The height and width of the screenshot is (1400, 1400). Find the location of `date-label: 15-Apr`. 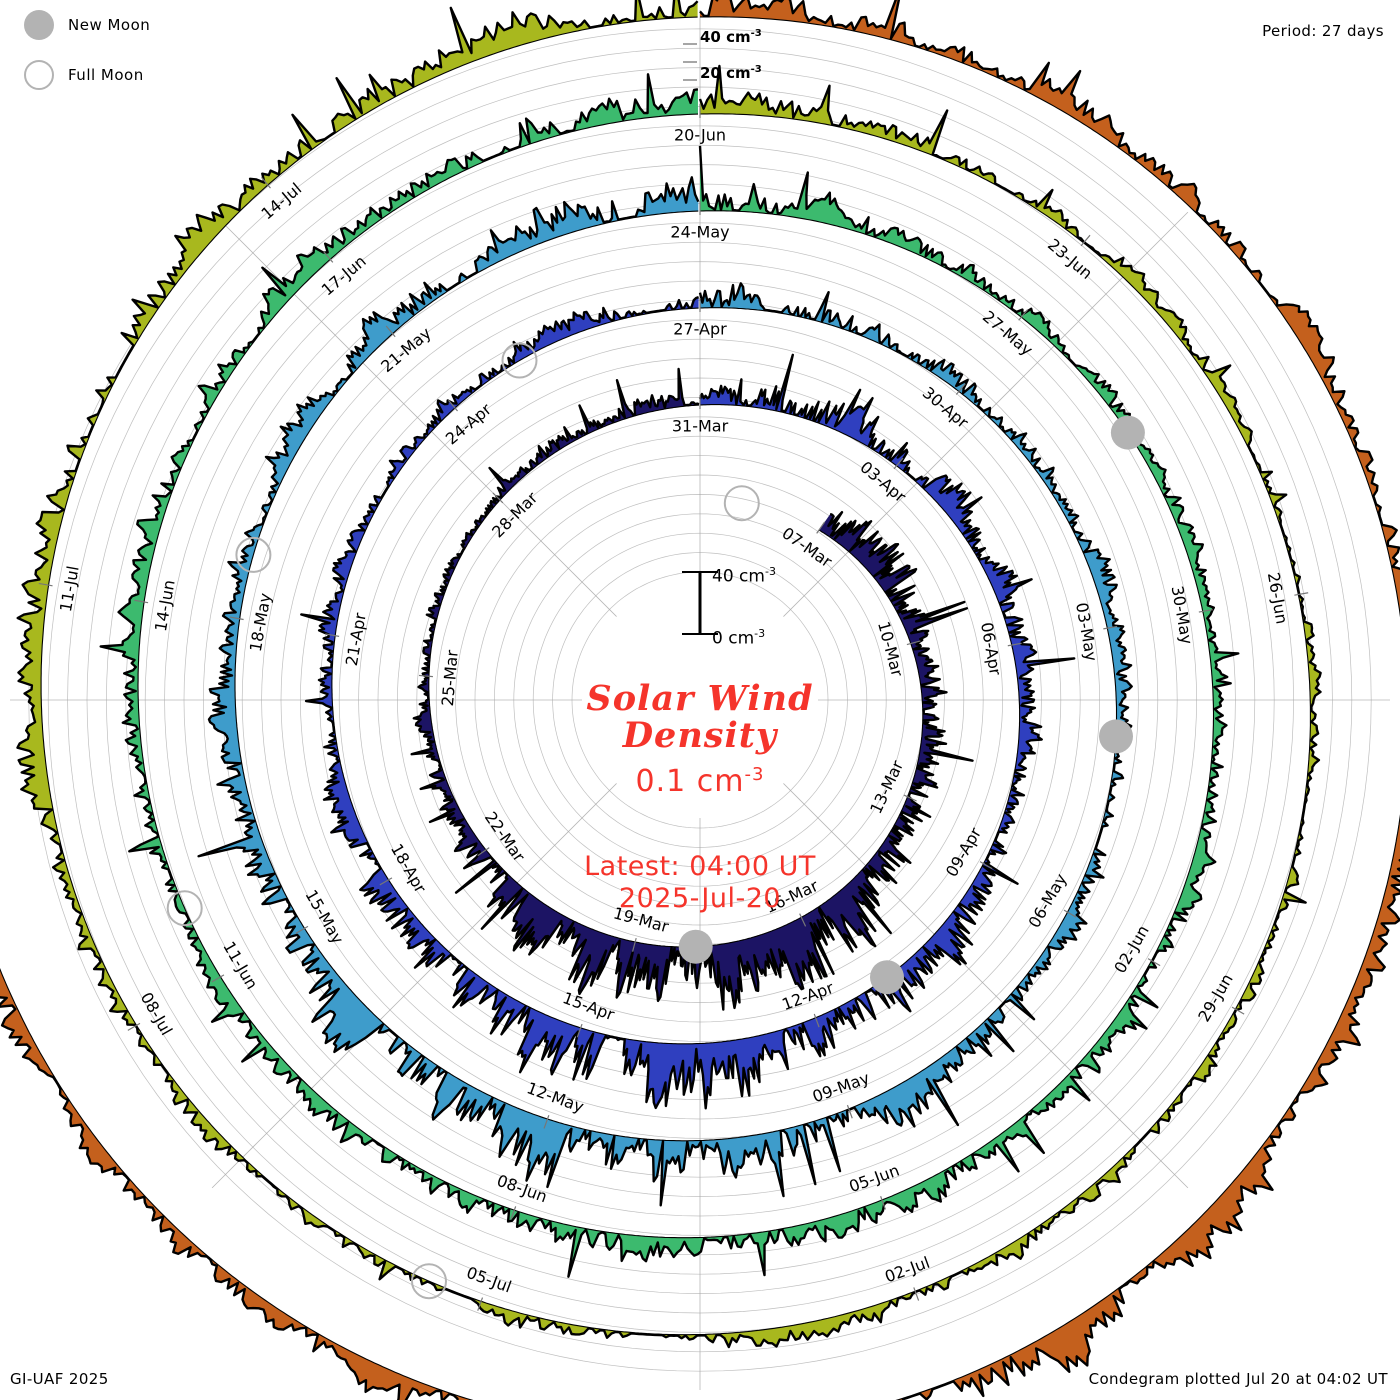

date-label: 15-Apr is located at coordinates (588, 1006).